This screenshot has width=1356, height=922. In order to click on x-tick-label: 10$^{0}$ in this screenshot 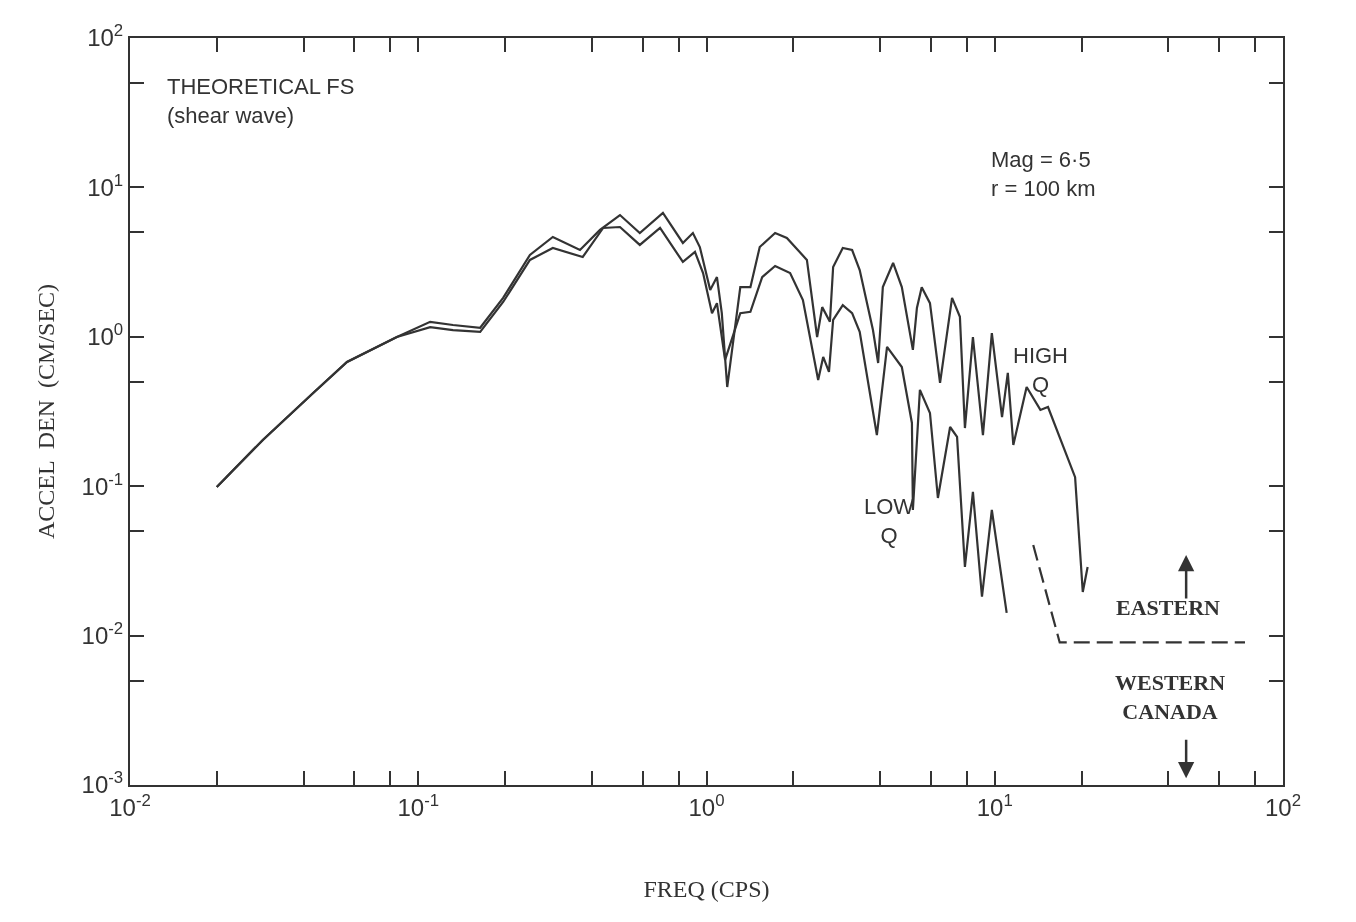, I will do `click(706, 805)`.